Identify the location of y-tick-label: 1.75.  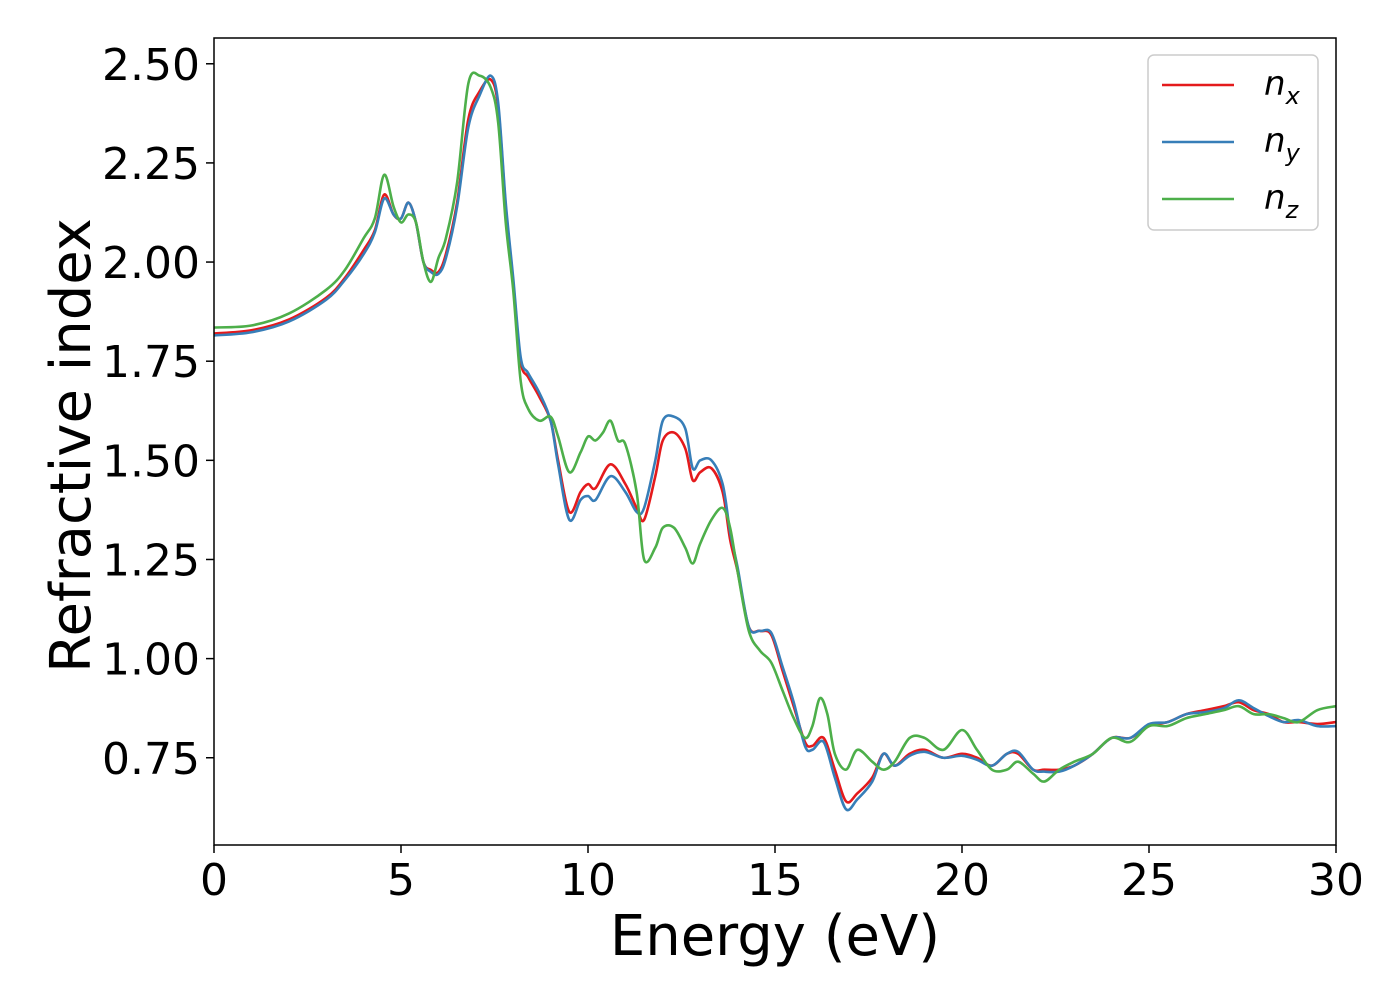
(151, 362).